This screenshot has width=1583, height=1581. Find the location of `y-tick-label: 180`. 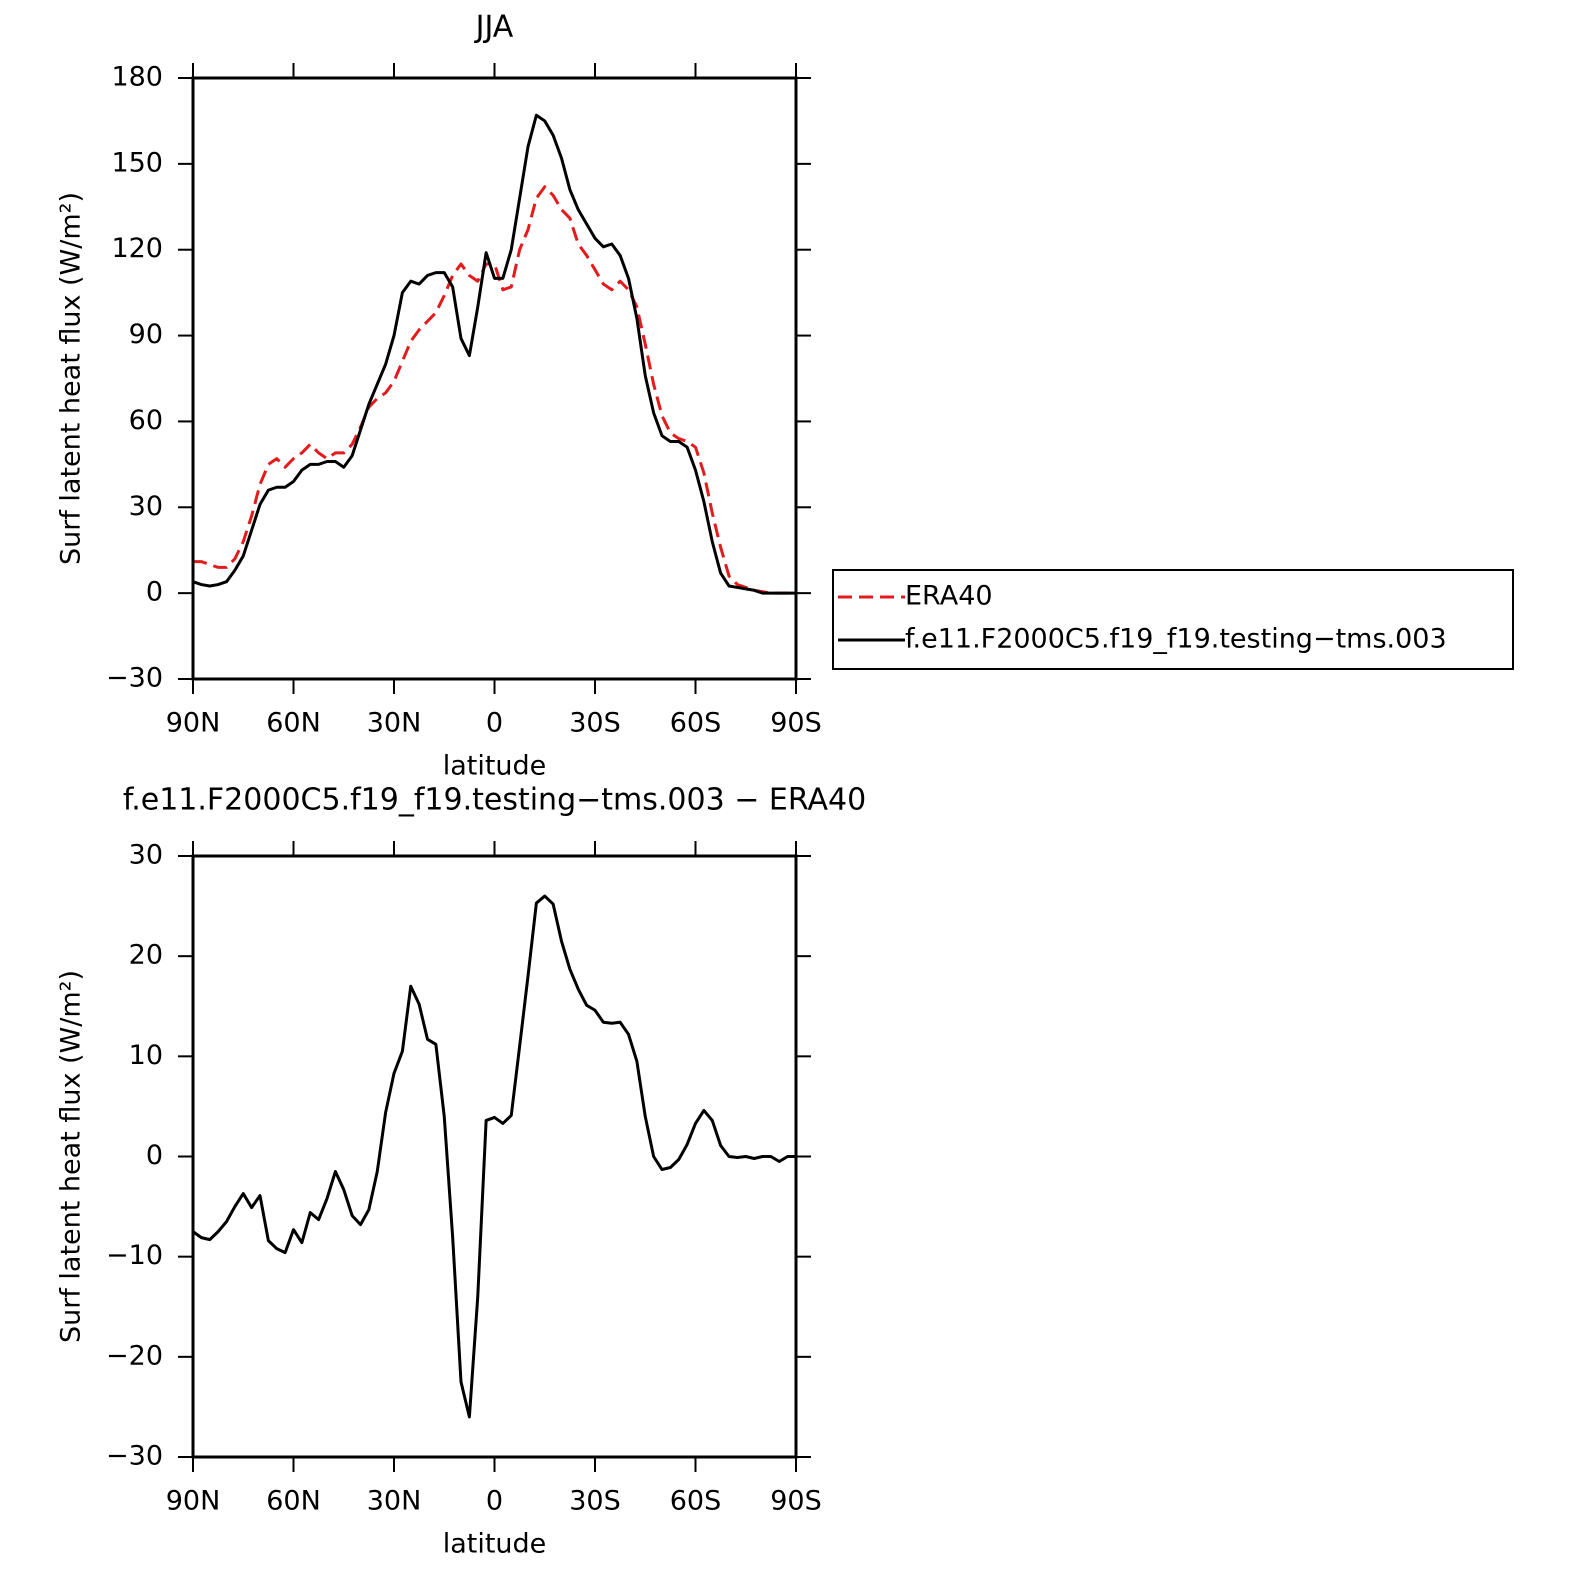

y-tick-label: 180 is located at coordinates (137, 77).